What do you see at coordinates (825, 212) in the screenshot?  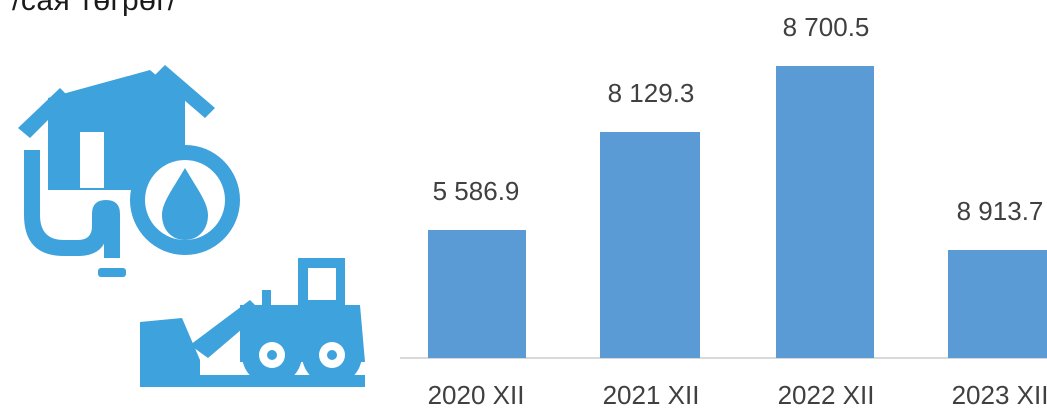 I see `bar-2022-xii` at bounding box center [825, 212].